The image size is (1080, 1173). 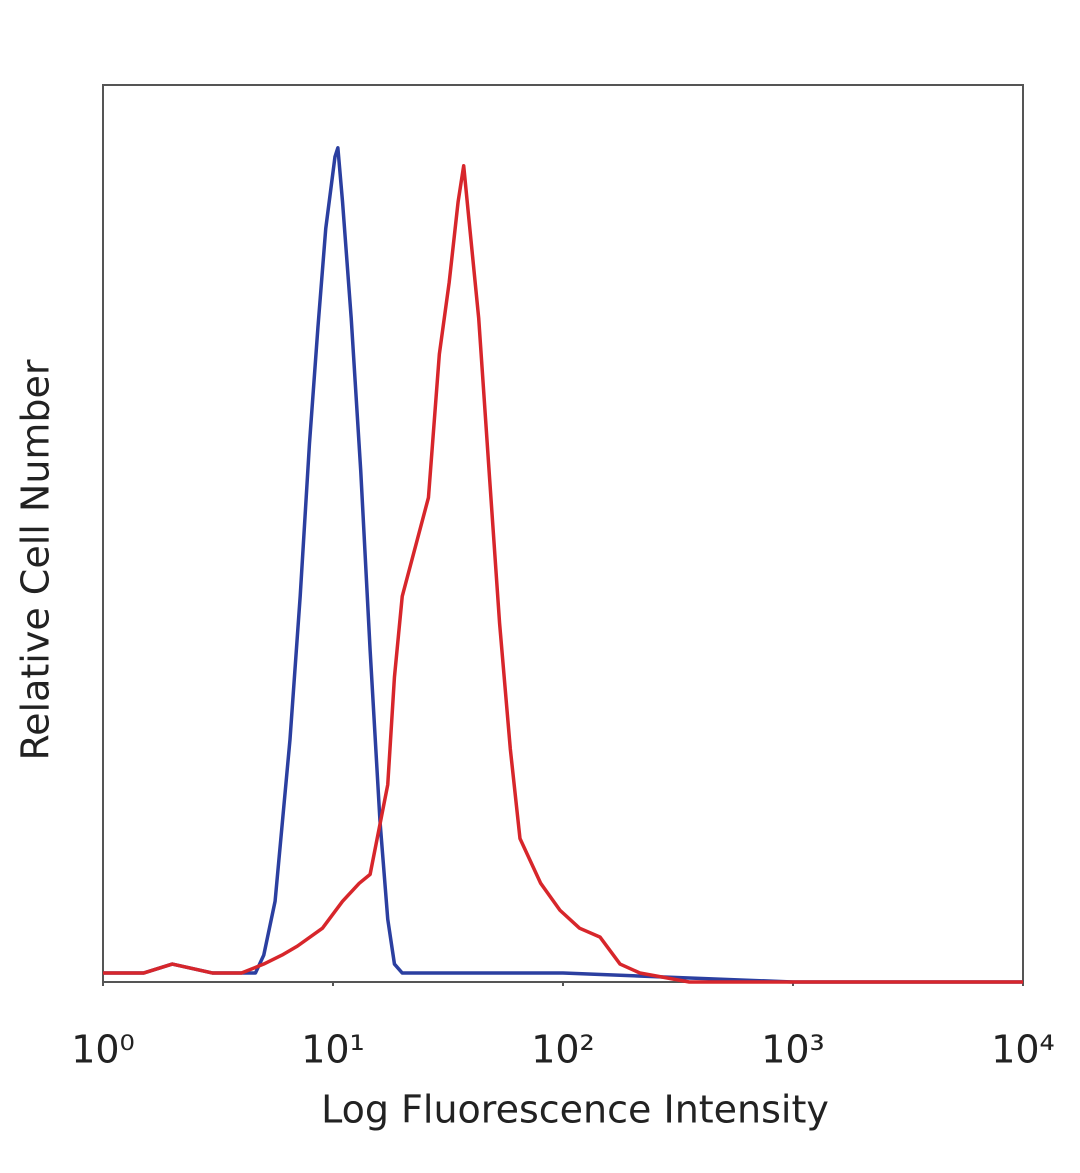 What do you see at coordinates (103, 1050) in the screenshot?
I see `x-tick-label: 10⁰` at bounding box center [103, 1050].